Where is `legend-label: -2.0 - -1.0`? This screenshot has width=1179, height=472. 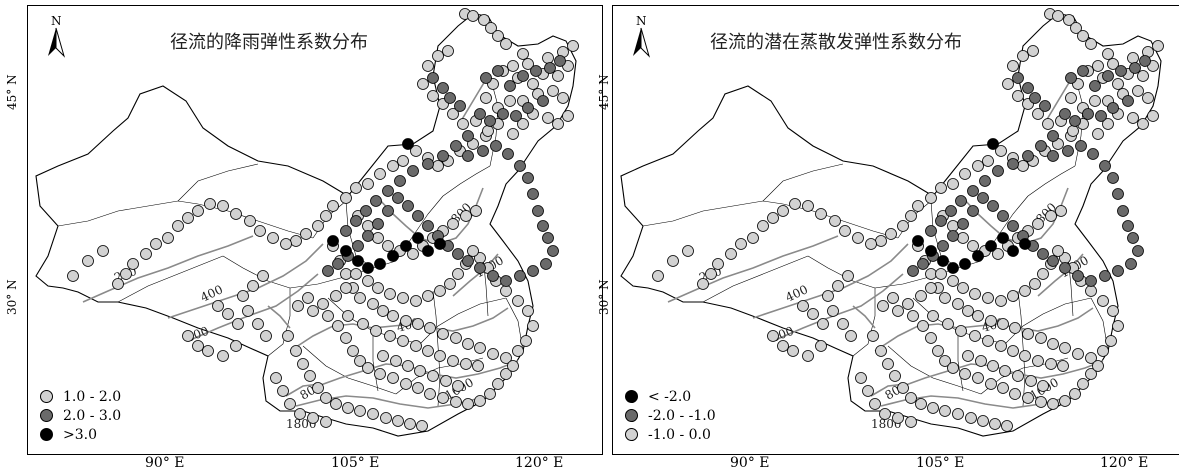 legend-label: -2.0 - -1.0 is located at coordinates (682, 415).